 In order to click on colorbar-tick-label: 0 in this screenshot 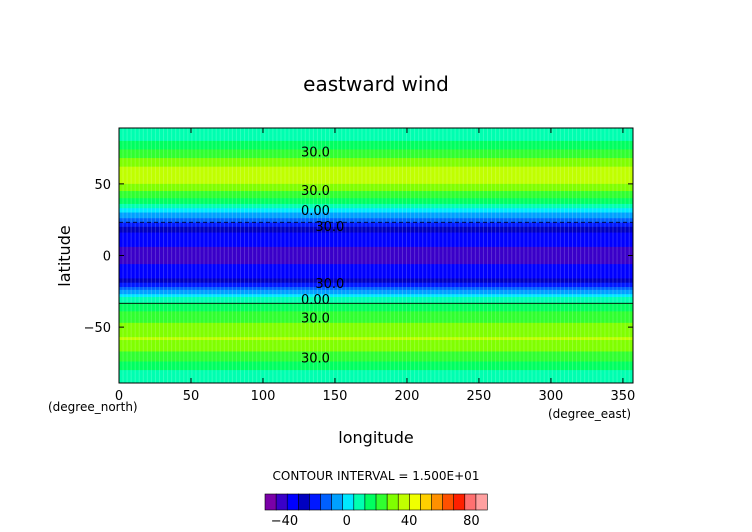, I will do `click(347, 521)`.